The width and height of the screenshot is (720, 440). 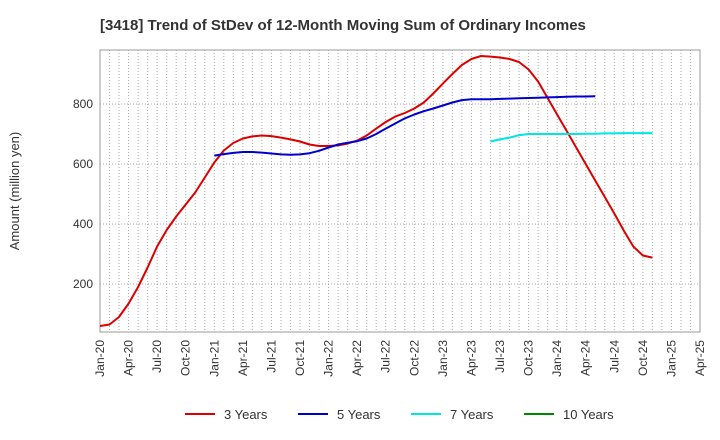 What do you see at coordinates (271, 356) in the screenshot?
I see `x-tick-label: Jul-21` at bounding box center [271, 356].